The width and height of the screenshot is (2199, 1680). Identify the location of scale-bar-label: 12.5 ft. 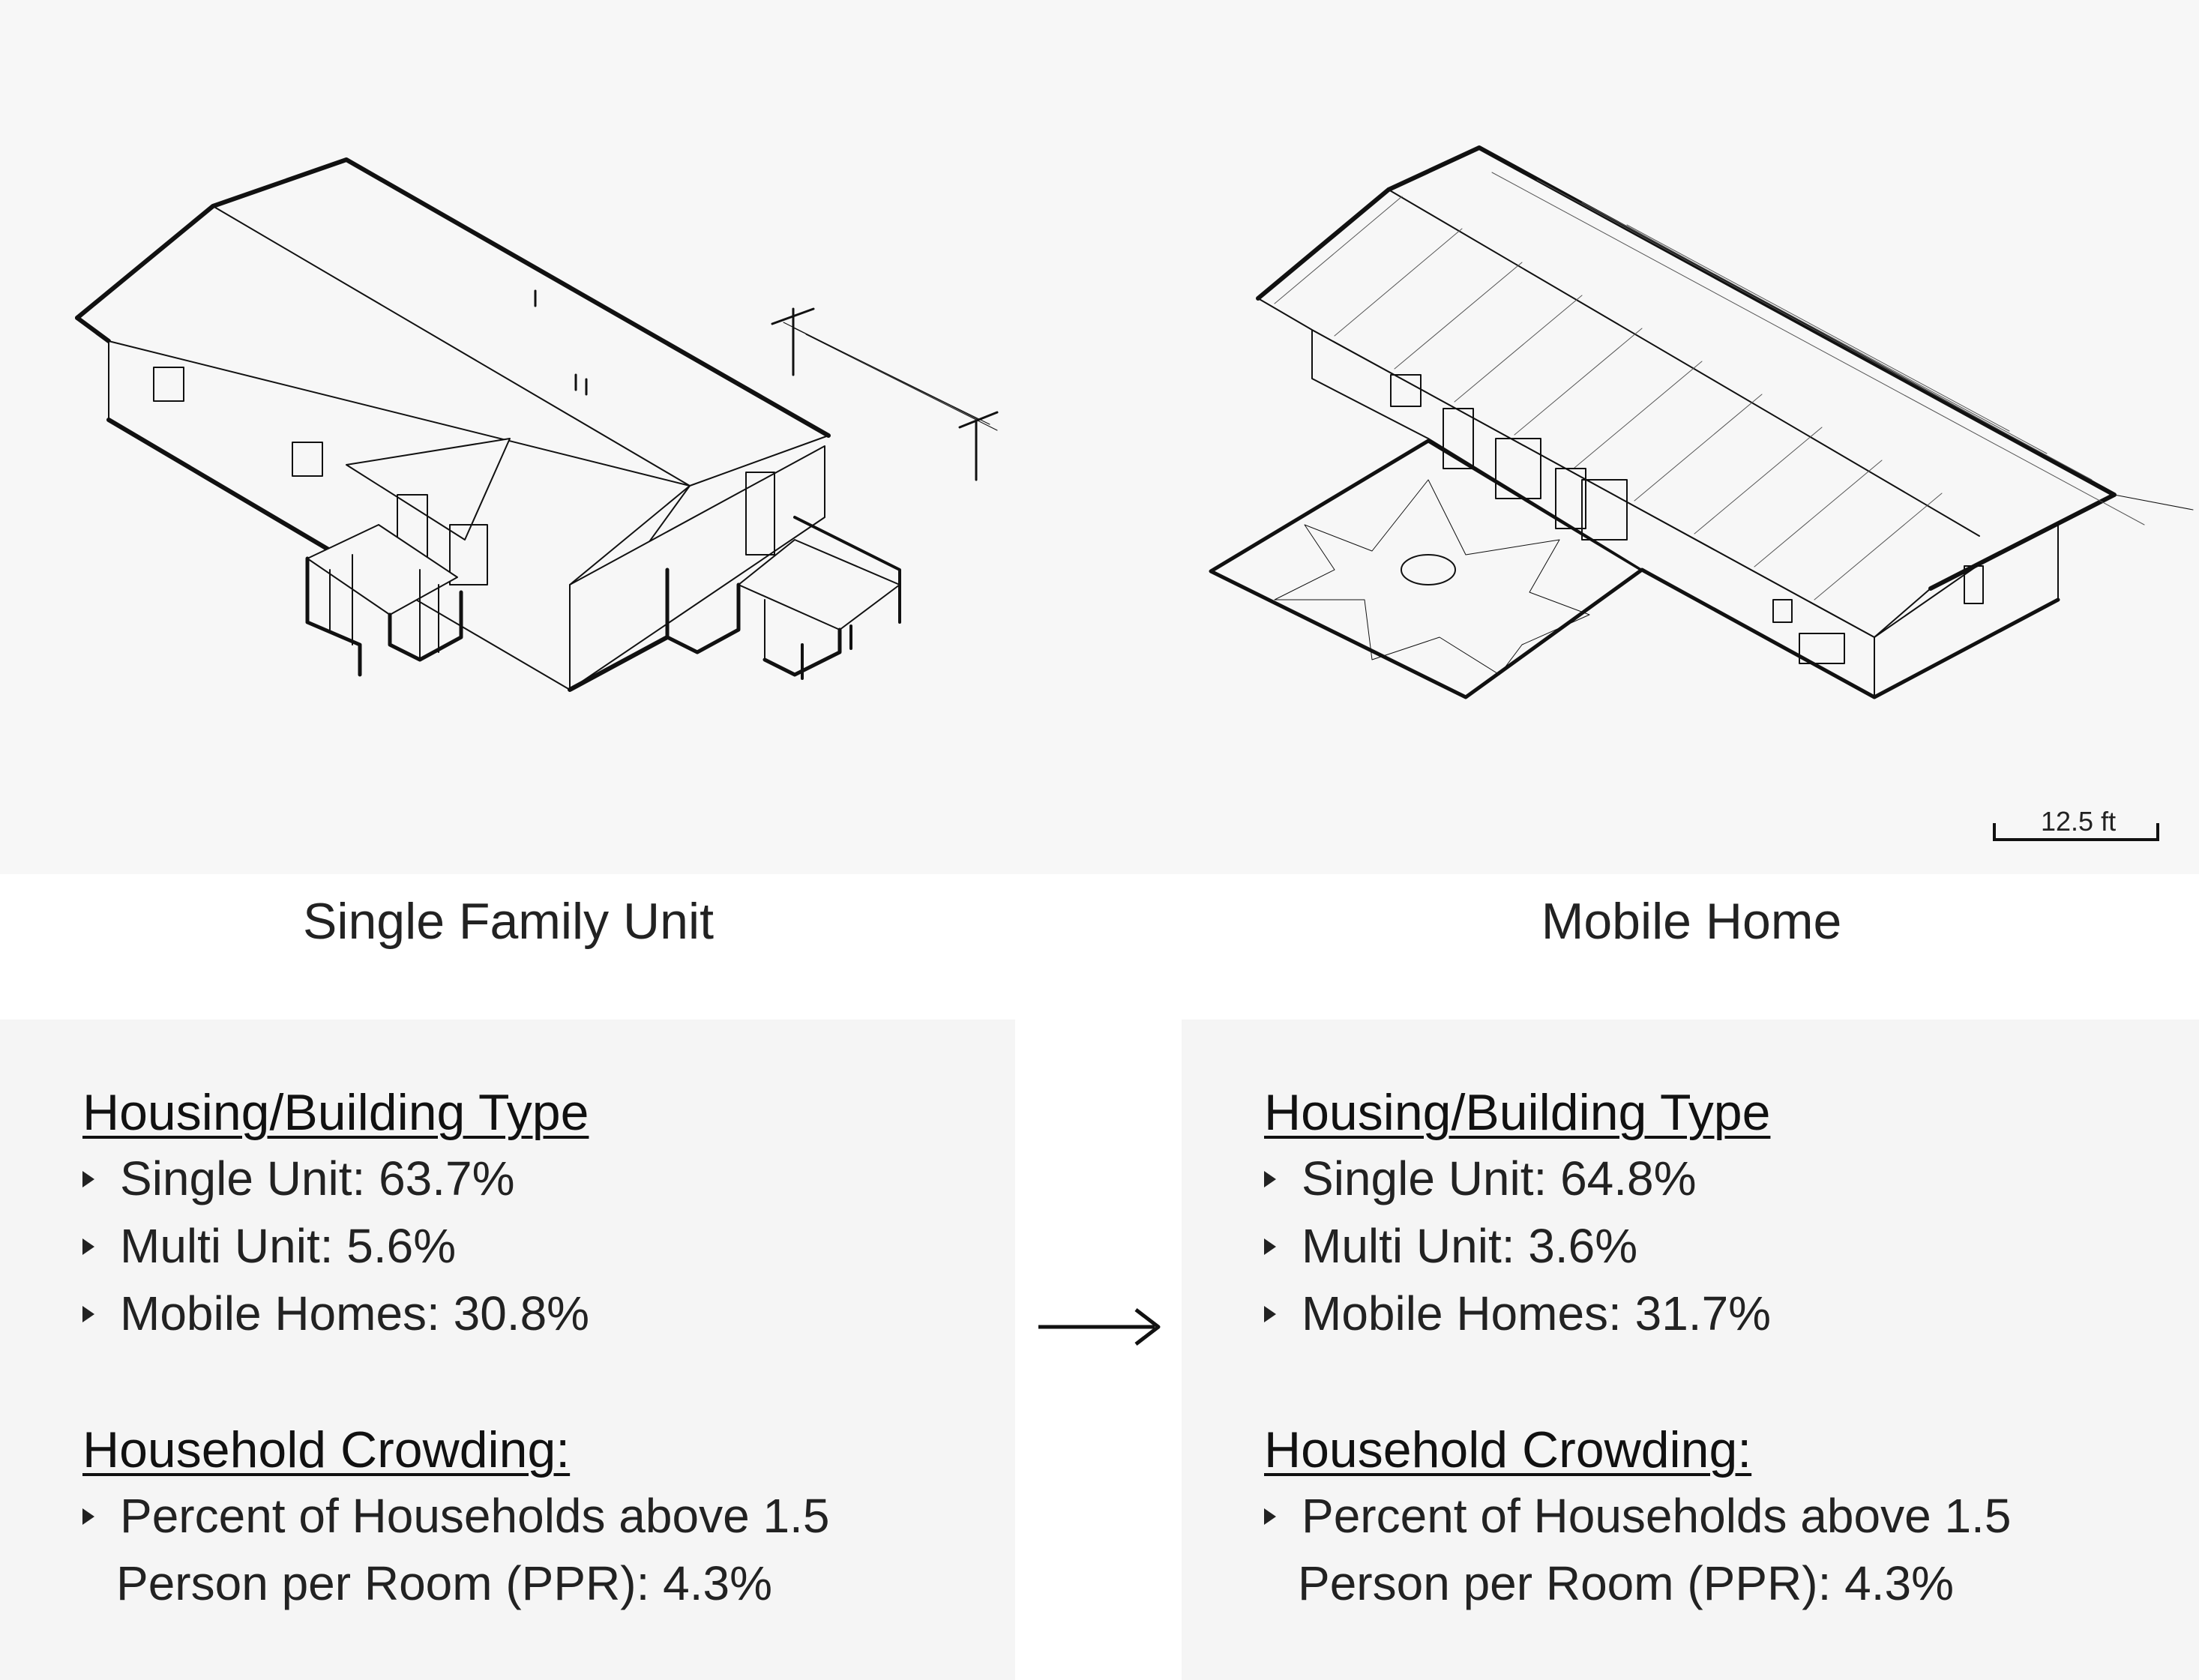
(2079, 821).